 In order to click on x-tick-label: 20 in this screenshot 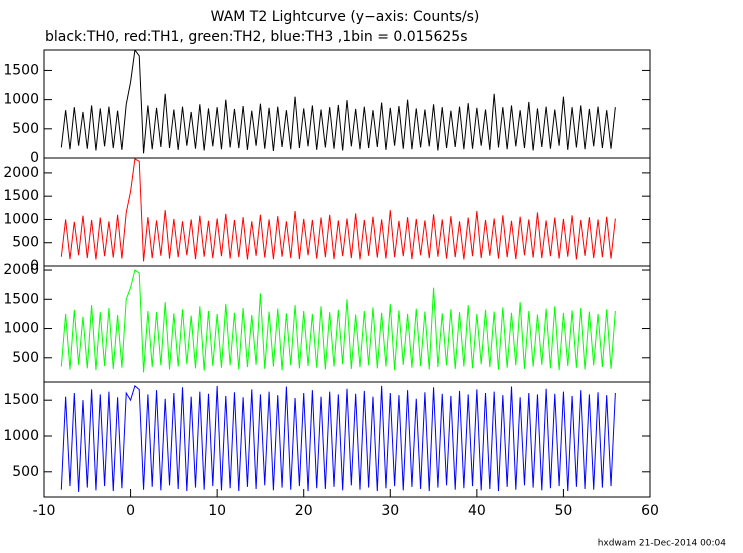, I will do `click(304, 511)`.